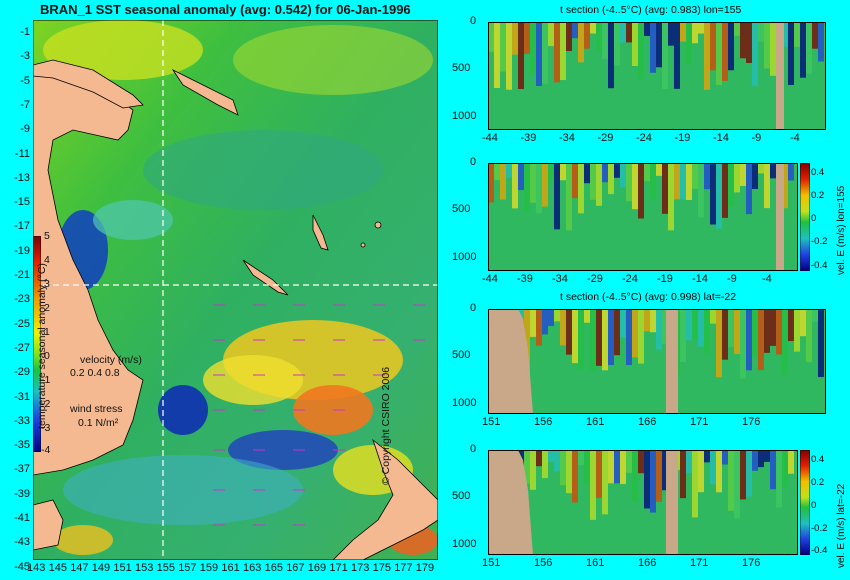  I want to click on map-lon-tick: 173, so click(360, 568).